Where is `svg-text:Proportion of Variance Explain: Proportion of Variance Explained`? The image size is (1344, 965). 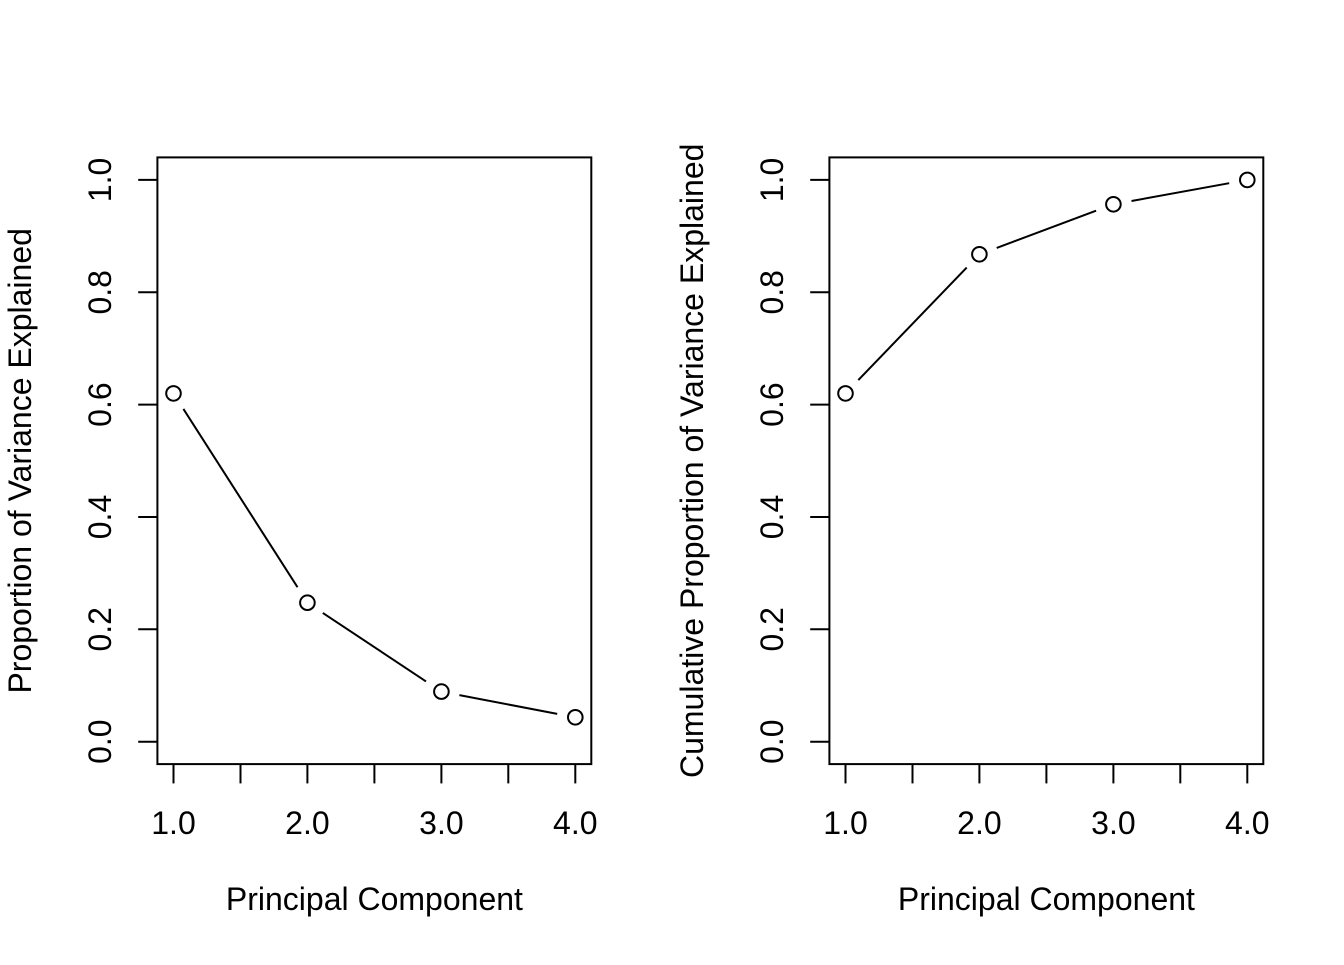
svg-text:Proportion of Variance Explain: Proportion of Variance Explained is located at coordinates (20, 460).